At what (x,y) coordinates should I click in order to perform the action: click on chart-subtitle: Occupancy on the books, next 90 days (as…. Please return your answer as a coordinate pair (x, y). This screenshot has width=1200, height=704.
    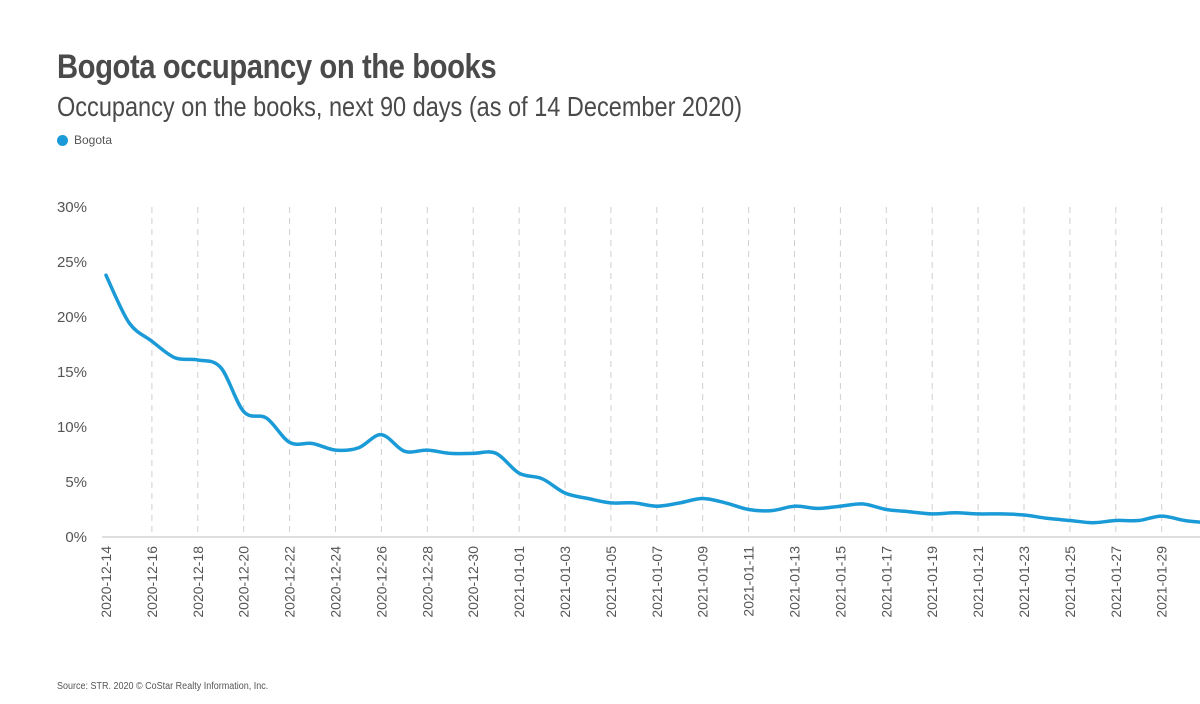
    Looking at the image, I should click on (400, 106).